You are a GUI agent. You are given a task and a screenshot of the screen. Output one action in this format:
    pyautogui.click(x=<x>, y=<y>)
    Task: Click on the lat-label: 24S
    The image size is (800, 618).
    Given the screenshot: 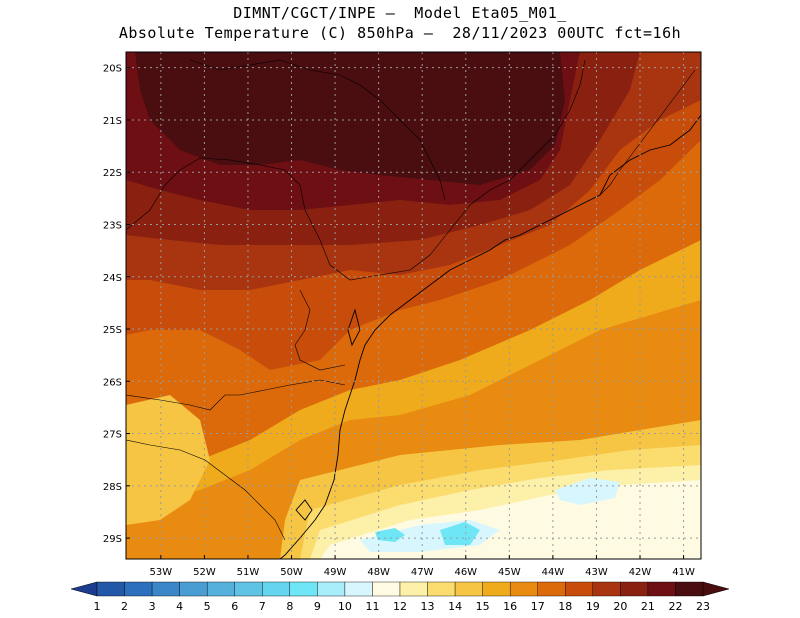 What is the action you would take?
    pyautogui.click(x=112, y=278)
    